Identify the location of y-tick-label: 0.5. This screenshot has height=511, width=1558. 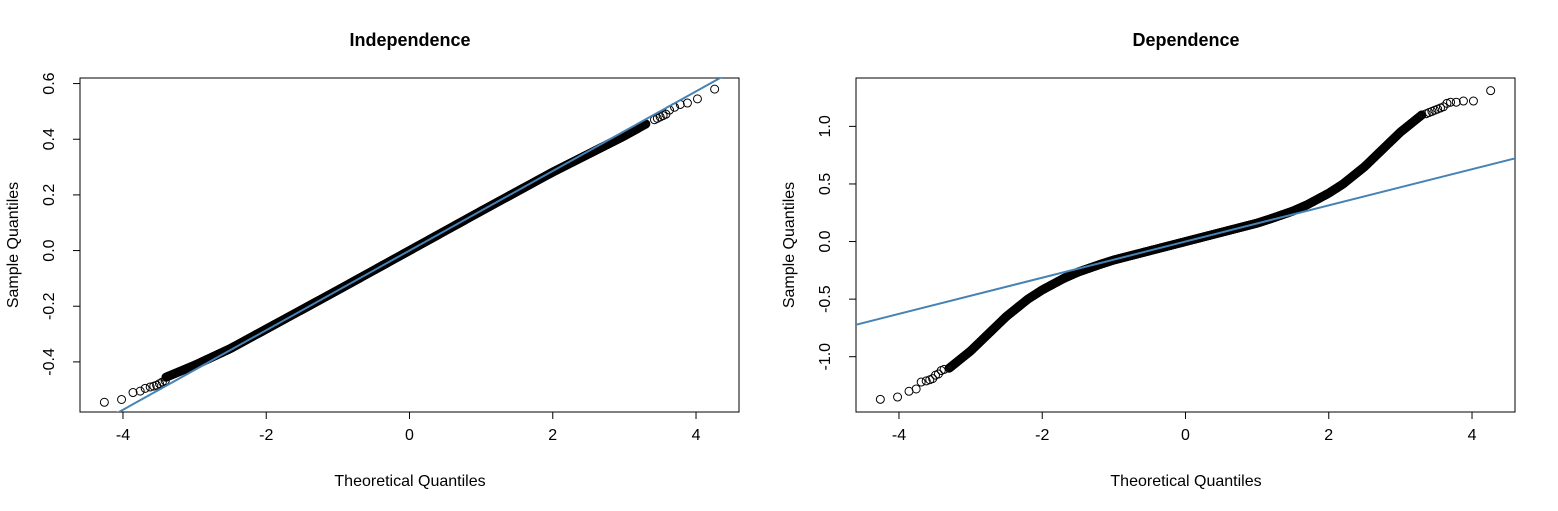
(825, 184).